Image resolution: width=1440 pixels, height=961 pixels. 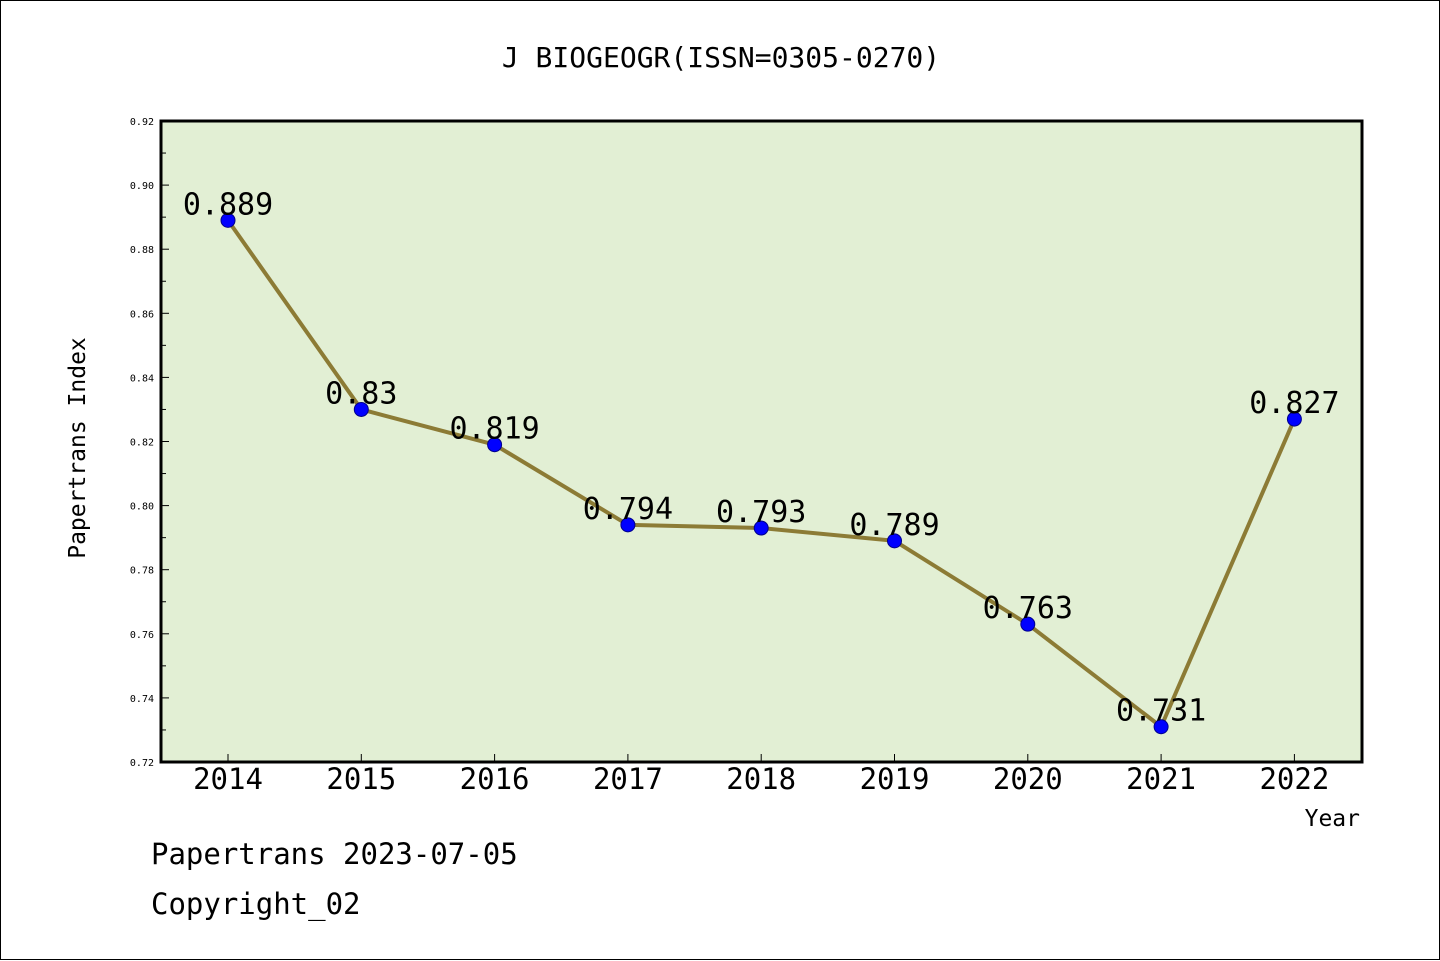 What do you see at coordinates (361, 779) in the screenshot?
I see `x-tick-label: 2015` at bounding box center [361, 779].